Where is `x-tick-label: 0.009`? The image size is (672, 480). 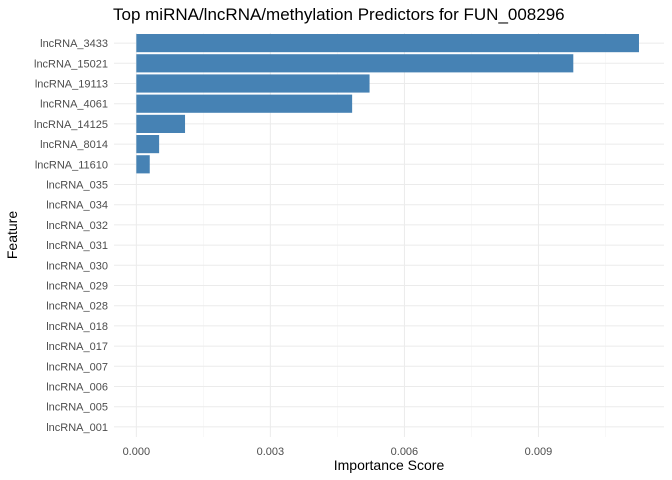
x-tick-label: 0.009 is located at coordinates (539, 452).